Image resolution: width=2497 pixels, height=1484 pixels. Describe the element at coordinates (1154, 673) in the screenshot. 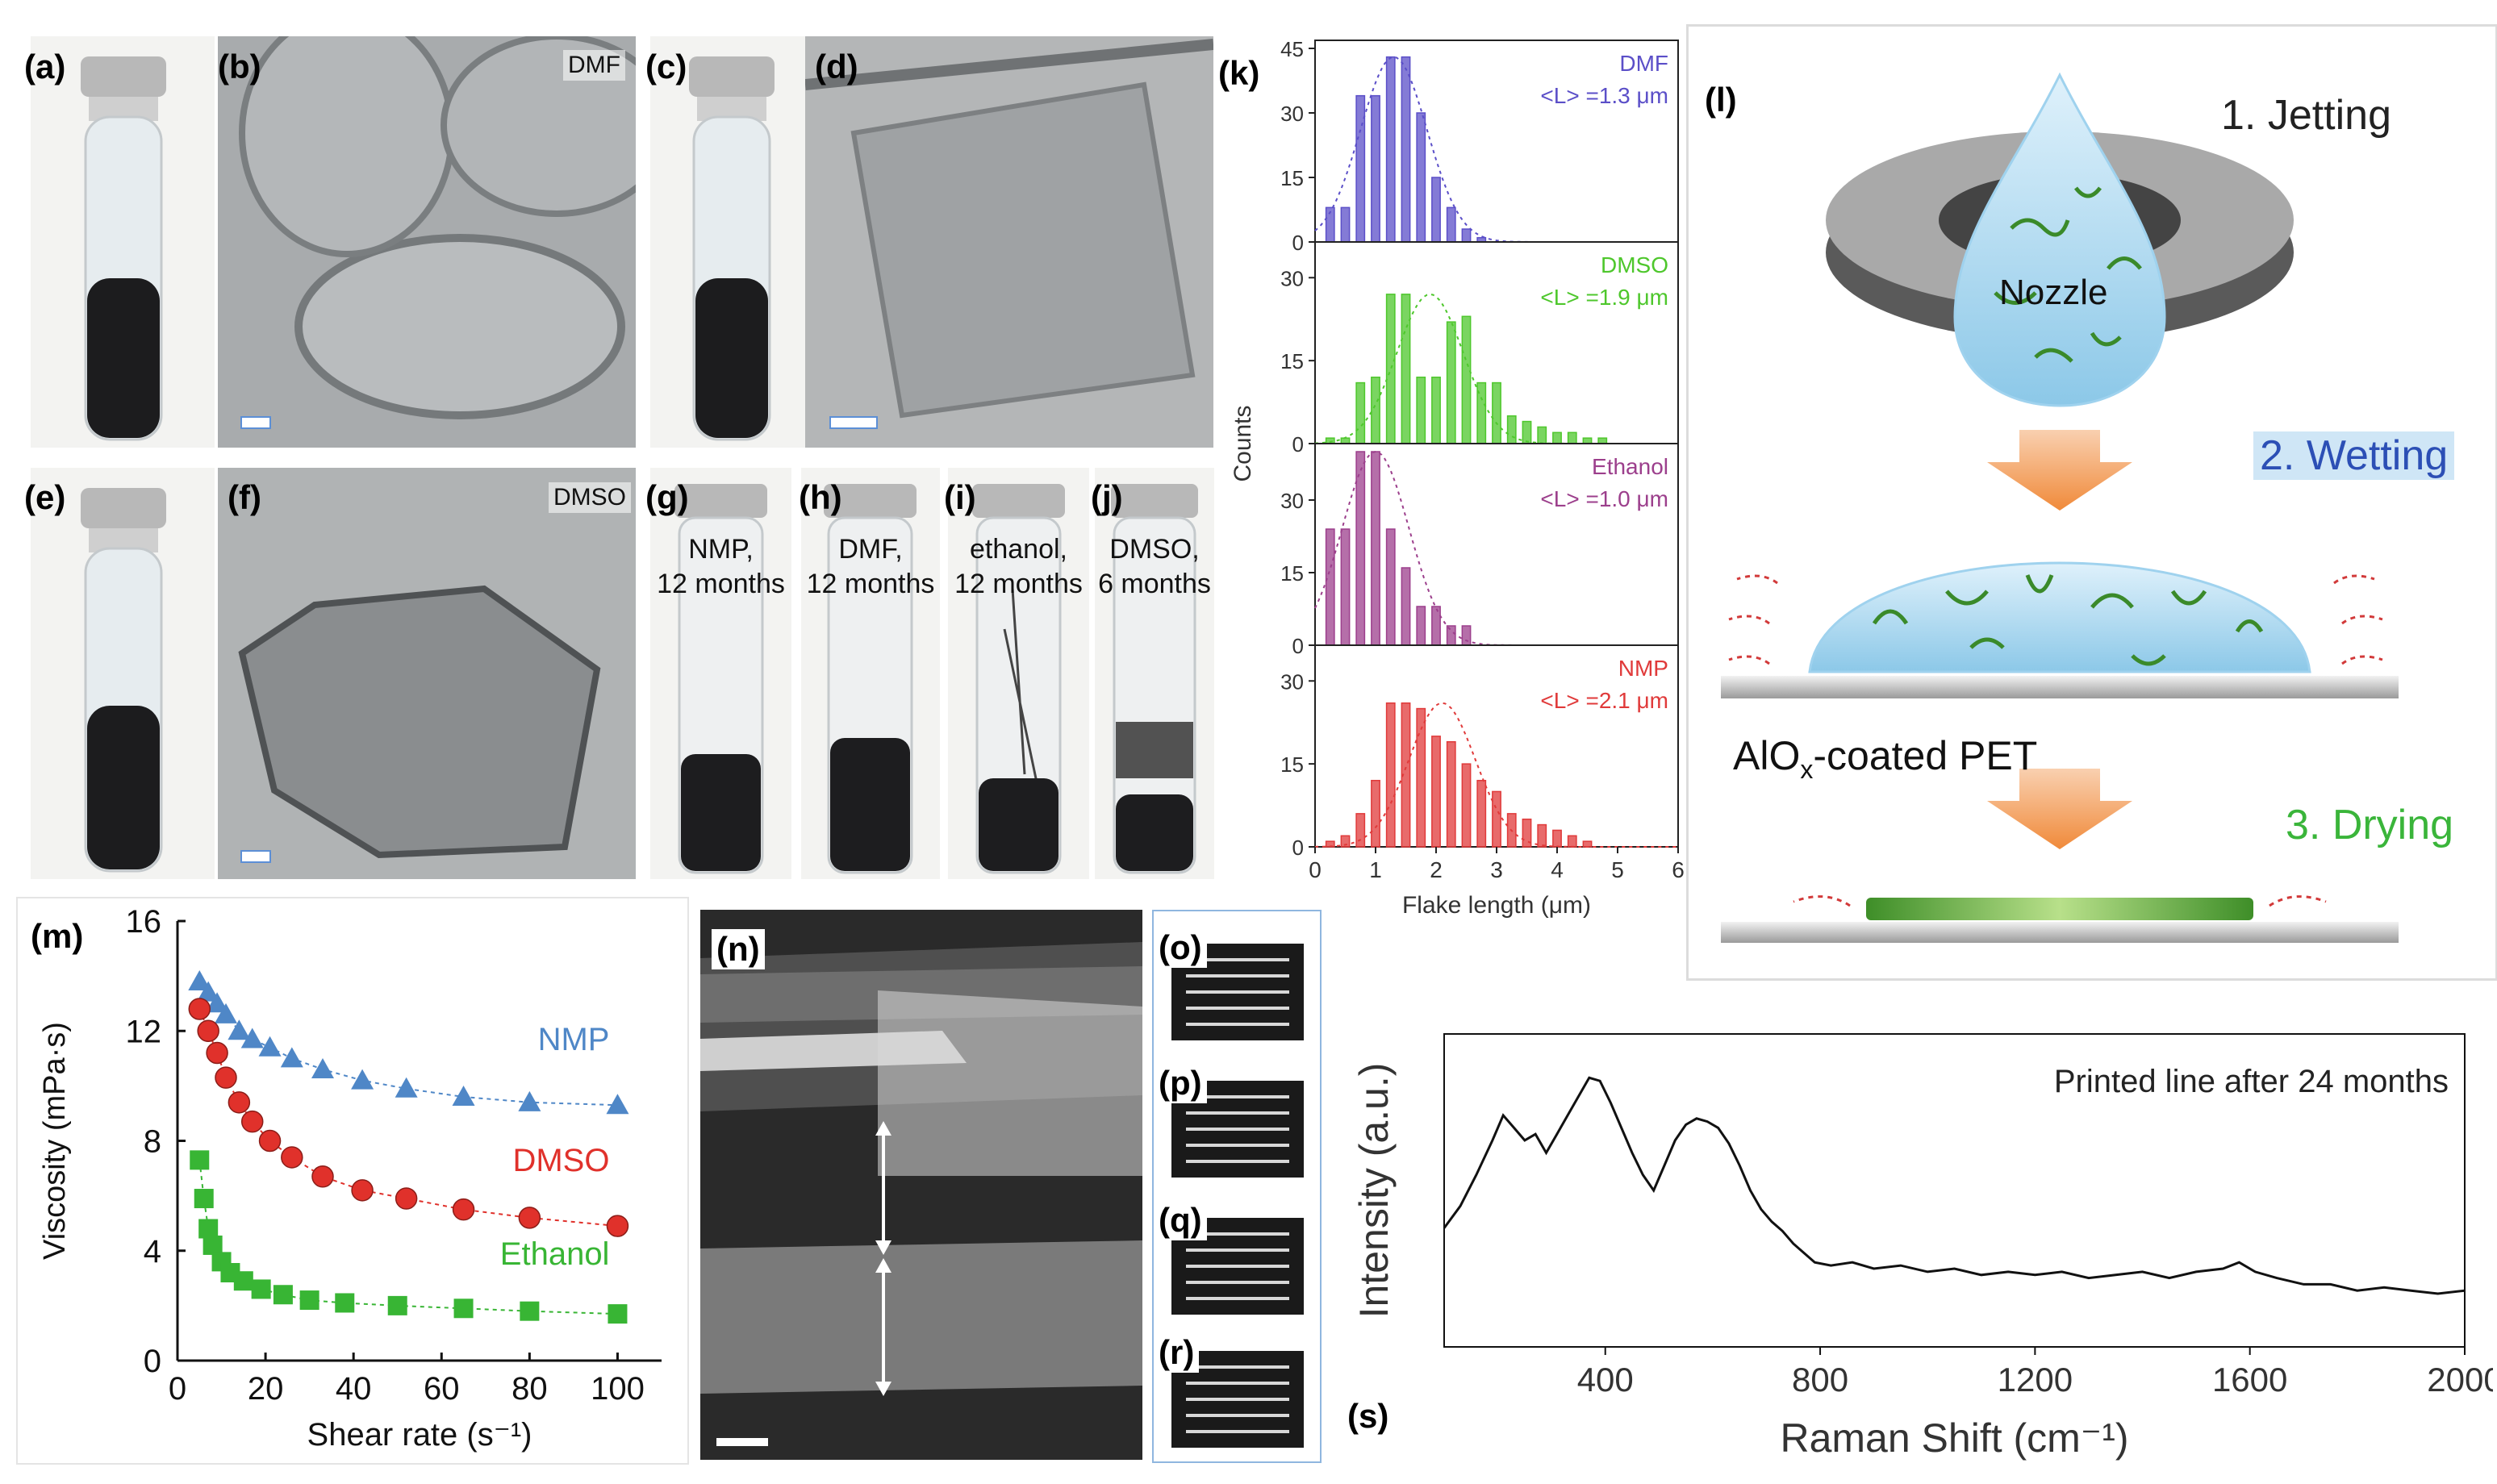

I see `panel-j-vial-photo` at that location.